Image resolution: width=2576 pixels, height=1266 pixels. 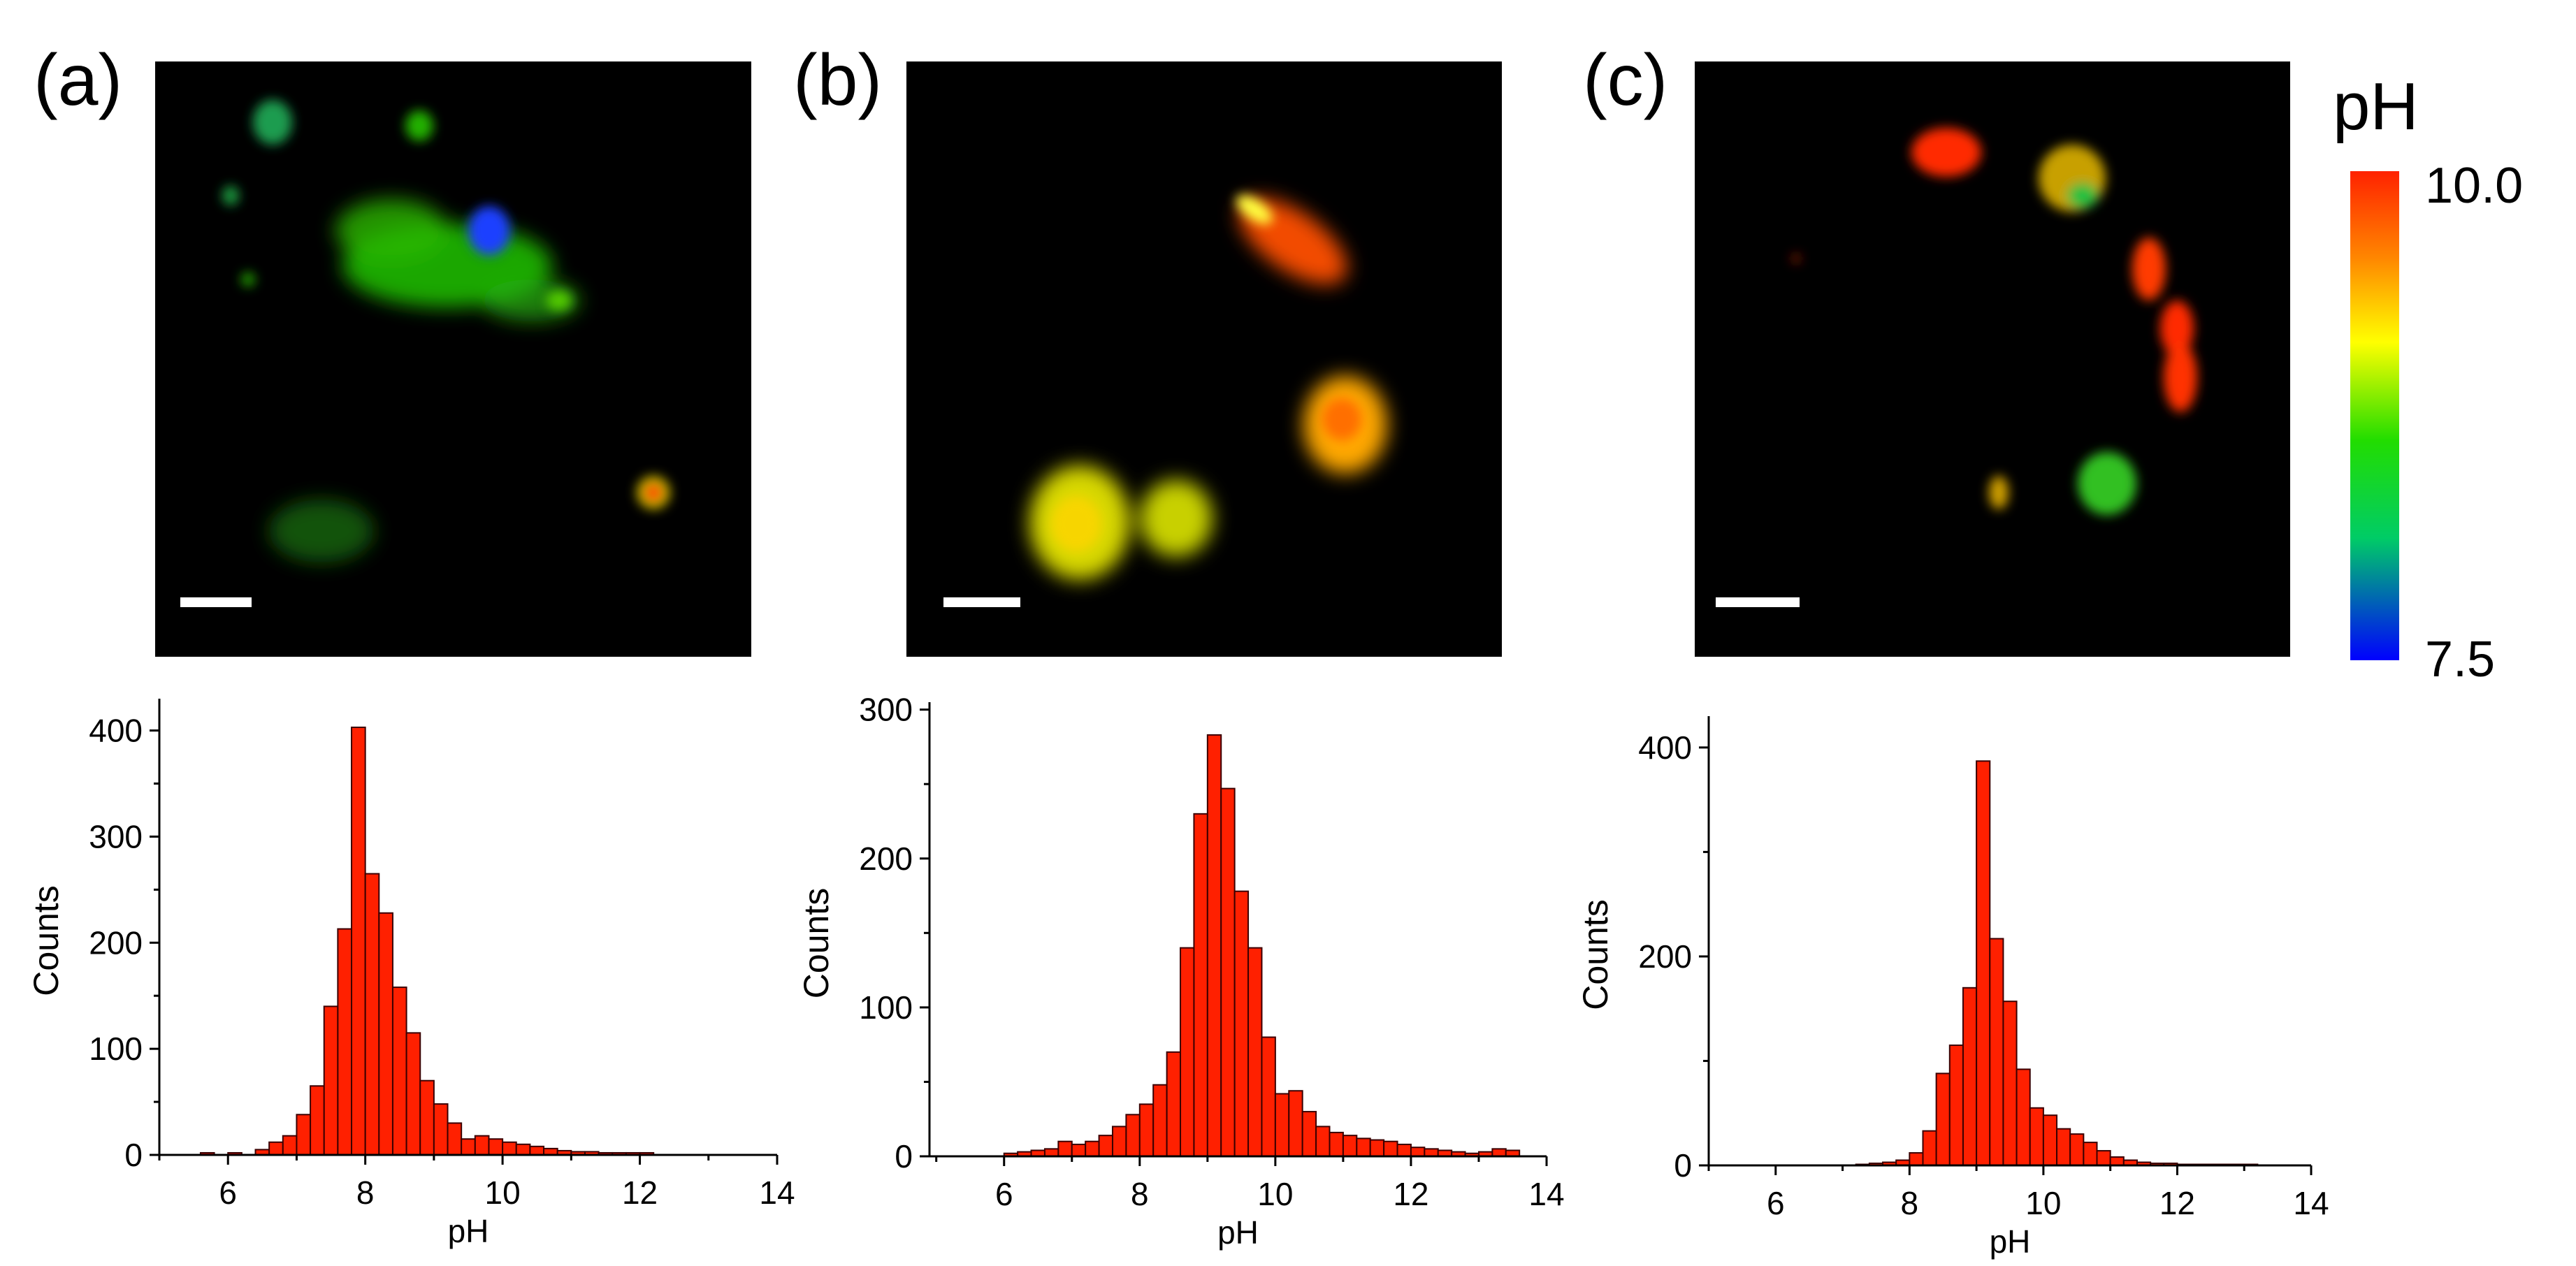 I want to click on histogram-b: 6 8 10 12 14 0 100 200 300 pH Counts, so click(x=1181, y=971).